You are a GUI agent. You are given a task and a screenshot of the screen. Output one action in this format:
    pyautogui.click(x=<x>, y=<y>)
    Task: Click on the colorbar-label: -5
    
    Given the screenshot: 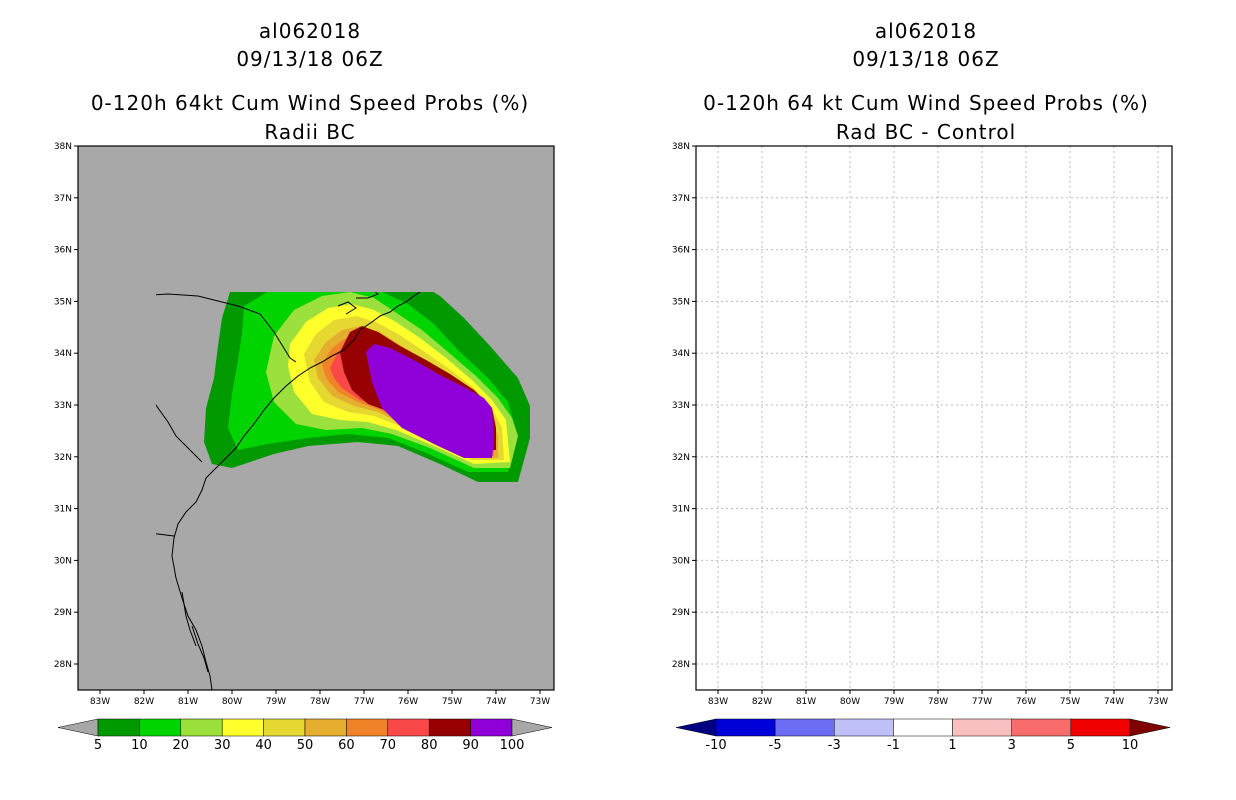 What is the action you would take?
    pyautogui.click(x=775, y=745)
    